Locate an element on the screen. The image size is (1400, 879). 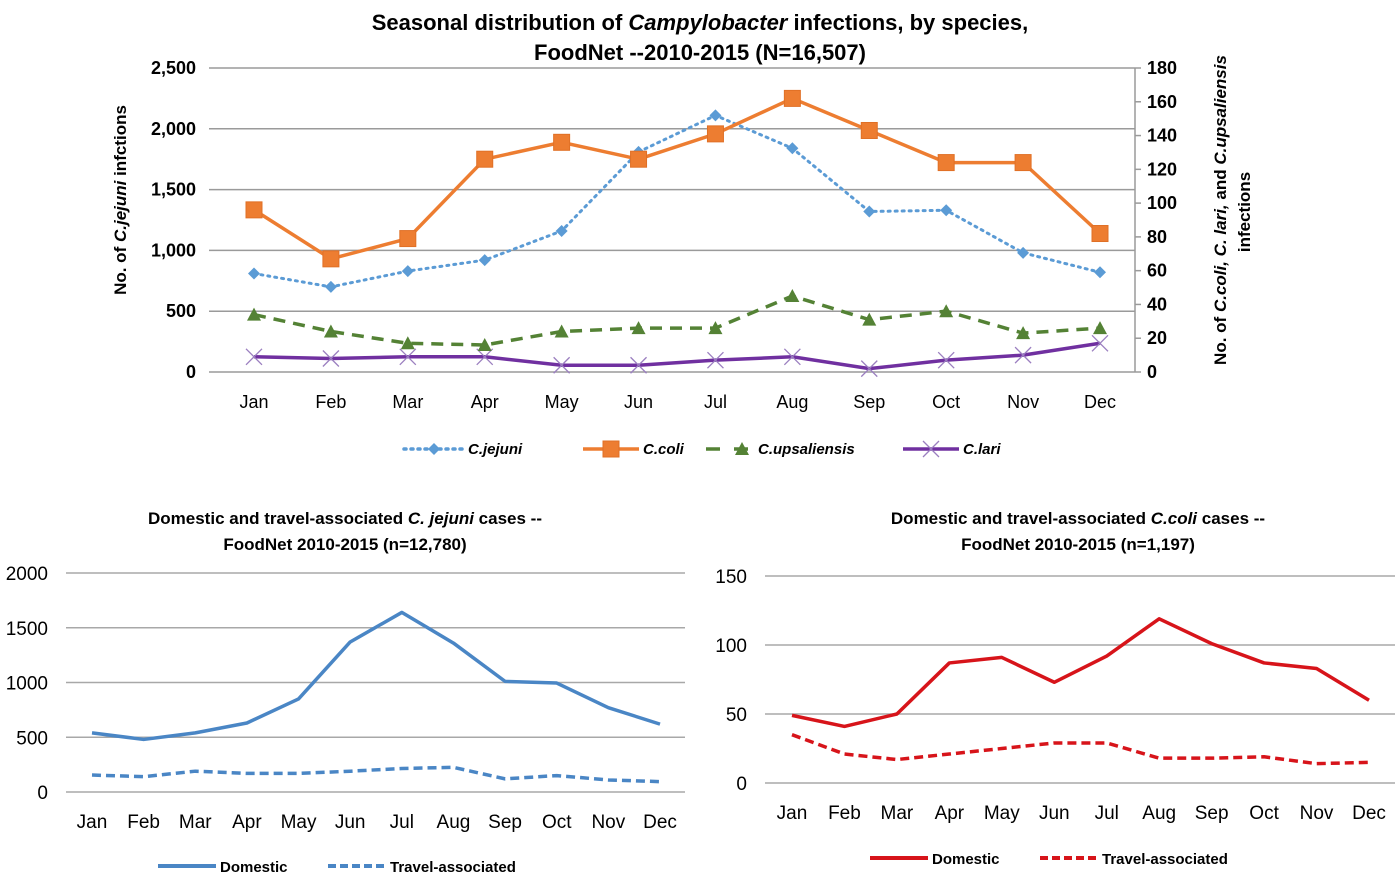
y-tick-label: 2000 is located at coordinates (27, 574).